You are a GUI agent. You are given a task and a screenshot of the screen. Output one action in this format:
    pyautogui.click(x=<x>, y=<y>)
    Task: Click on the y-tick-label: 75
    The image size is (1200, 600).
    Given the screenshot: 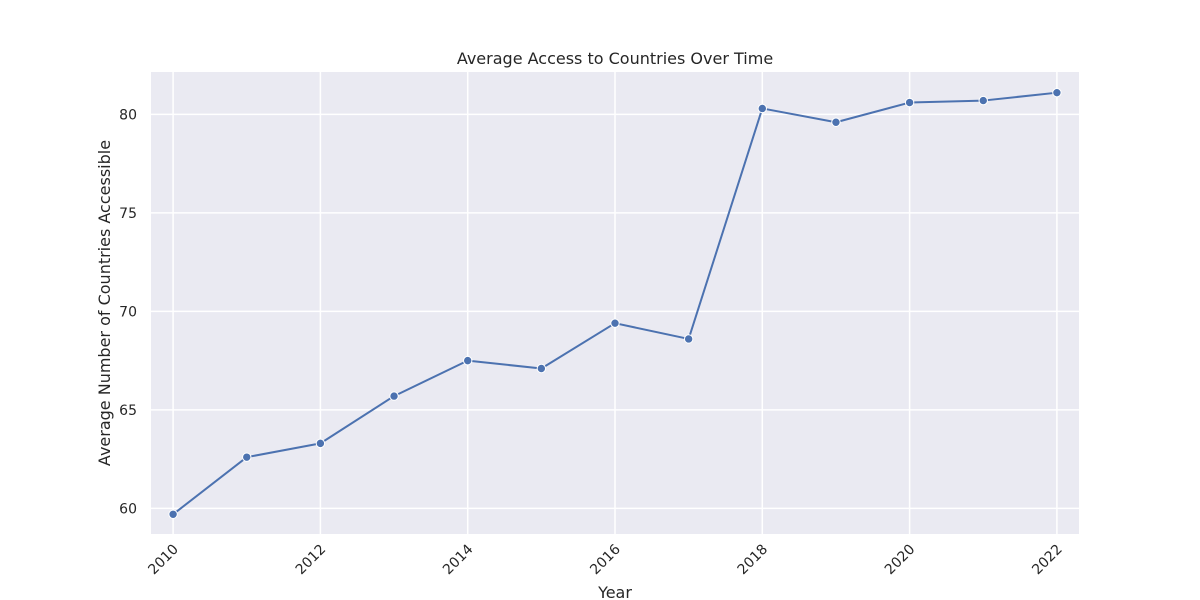 What is the action you would take?
    pyautogui.click(x=128, y=214)
    